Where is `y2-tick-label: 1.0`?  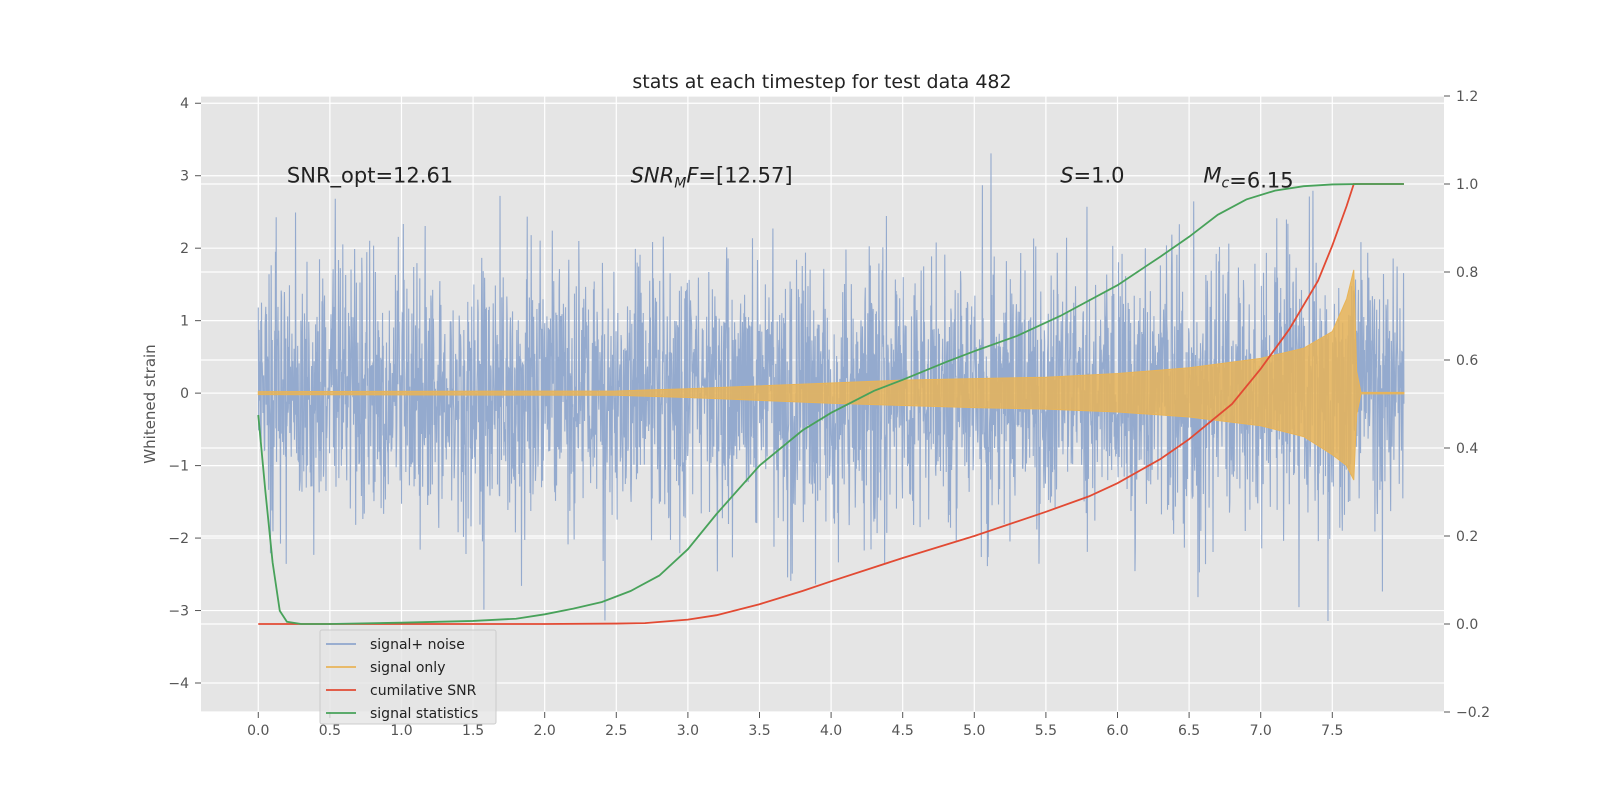 y2-tick-label: 1.0 is located at coordinates (1467, 185).